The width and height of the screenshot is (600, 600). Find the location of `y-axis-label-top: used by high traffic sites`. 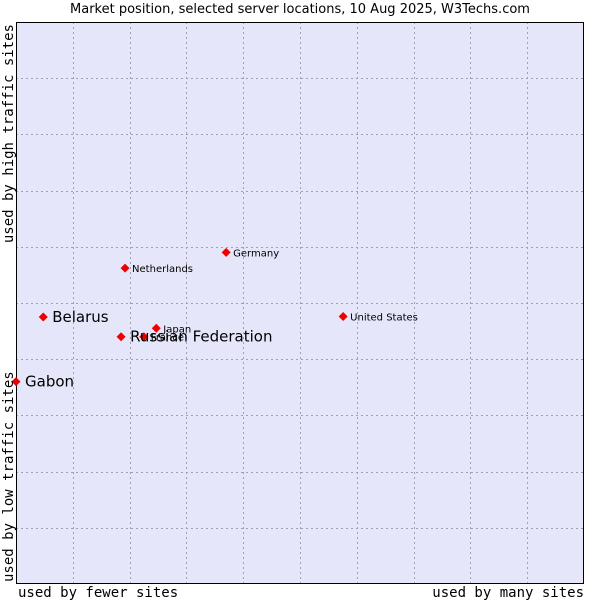

y-axis-label-top: used by high traffic sites is located at coordinates (9, 133).